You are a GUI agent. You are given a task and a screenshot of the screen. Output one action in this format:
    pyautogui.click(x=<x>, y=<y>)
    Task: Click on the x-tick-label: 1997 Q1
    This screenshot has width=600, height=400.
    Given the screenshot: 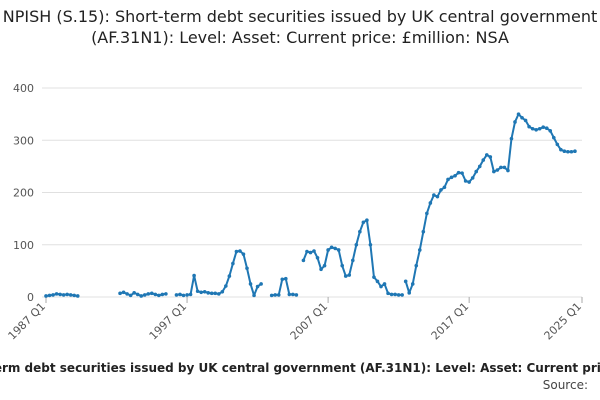 What is the action you would take?
    pyautogui.click(x=168, y=321)
    